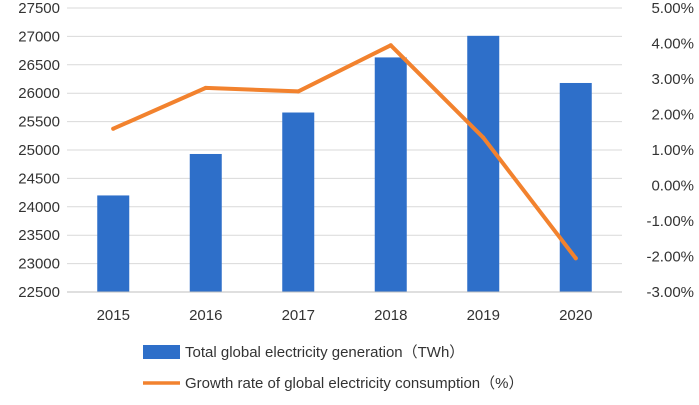  What do you see at coordinates (39, 36) in the screenshot?
I see `left-tick-label: 27000` at bounding box center [39, 36].